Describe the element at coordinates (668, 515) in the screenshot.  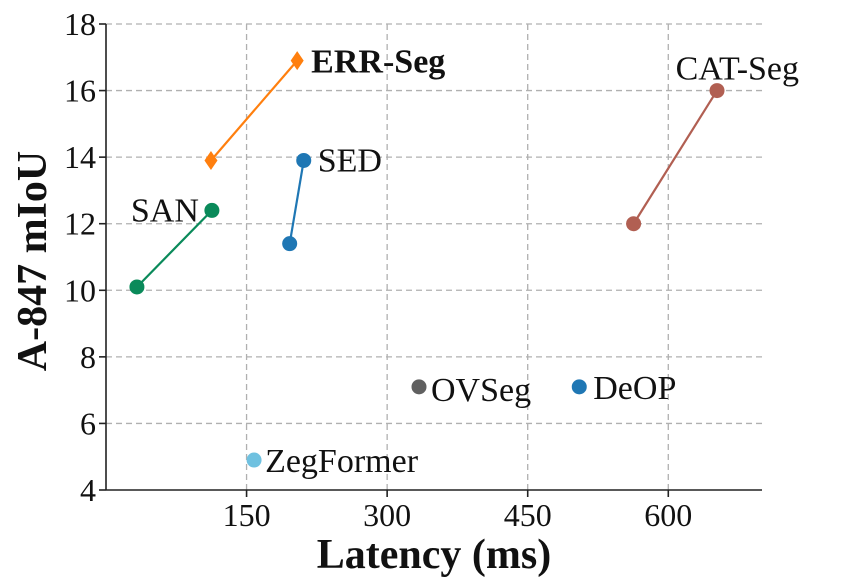
I see `x-tick-label: 600` at that location.